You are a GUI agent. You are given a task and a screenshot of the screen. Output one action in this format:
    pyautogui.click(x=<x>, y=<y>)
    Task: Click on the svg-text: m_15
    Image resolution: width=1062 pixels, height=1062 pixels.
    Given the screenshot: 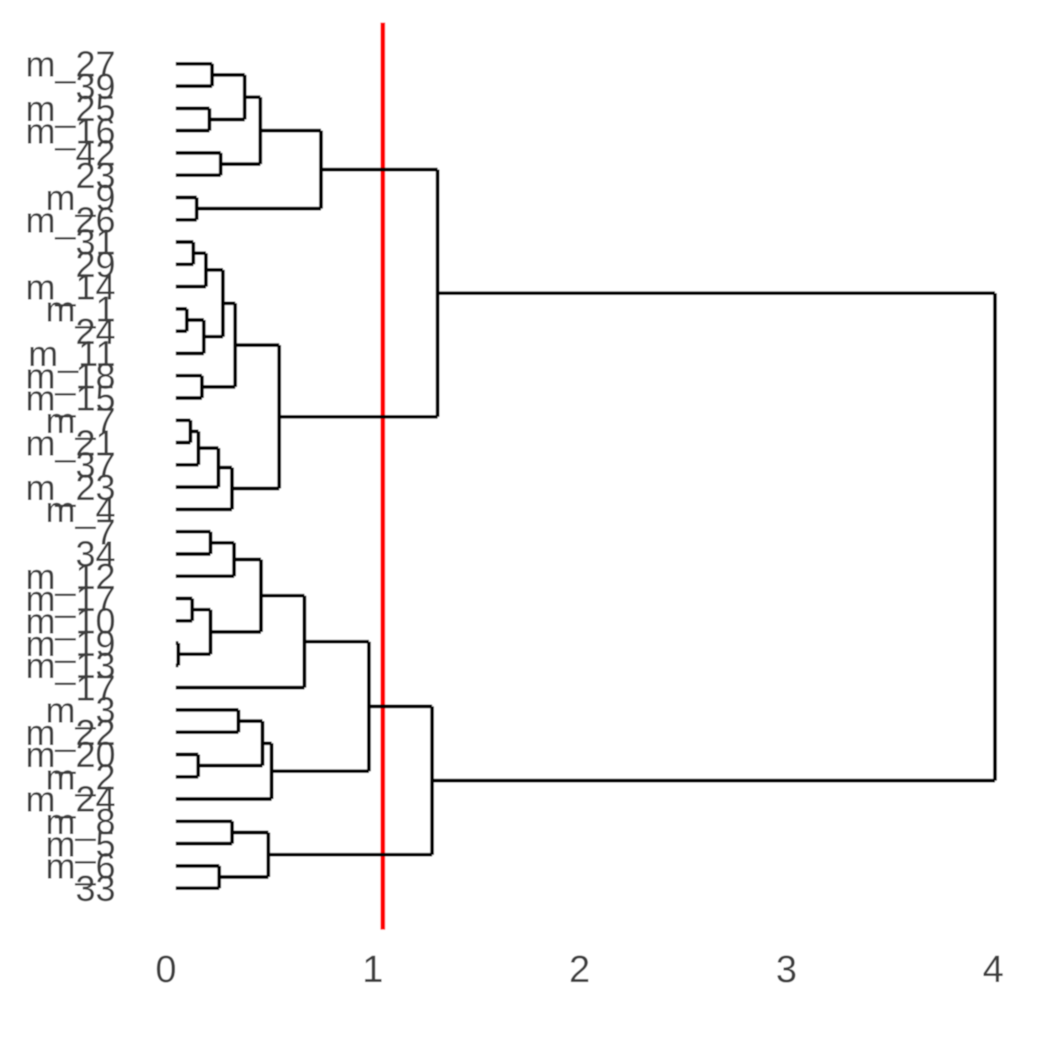 What is the action you would take?
    pyautogui.click(x=70, y=398)
    